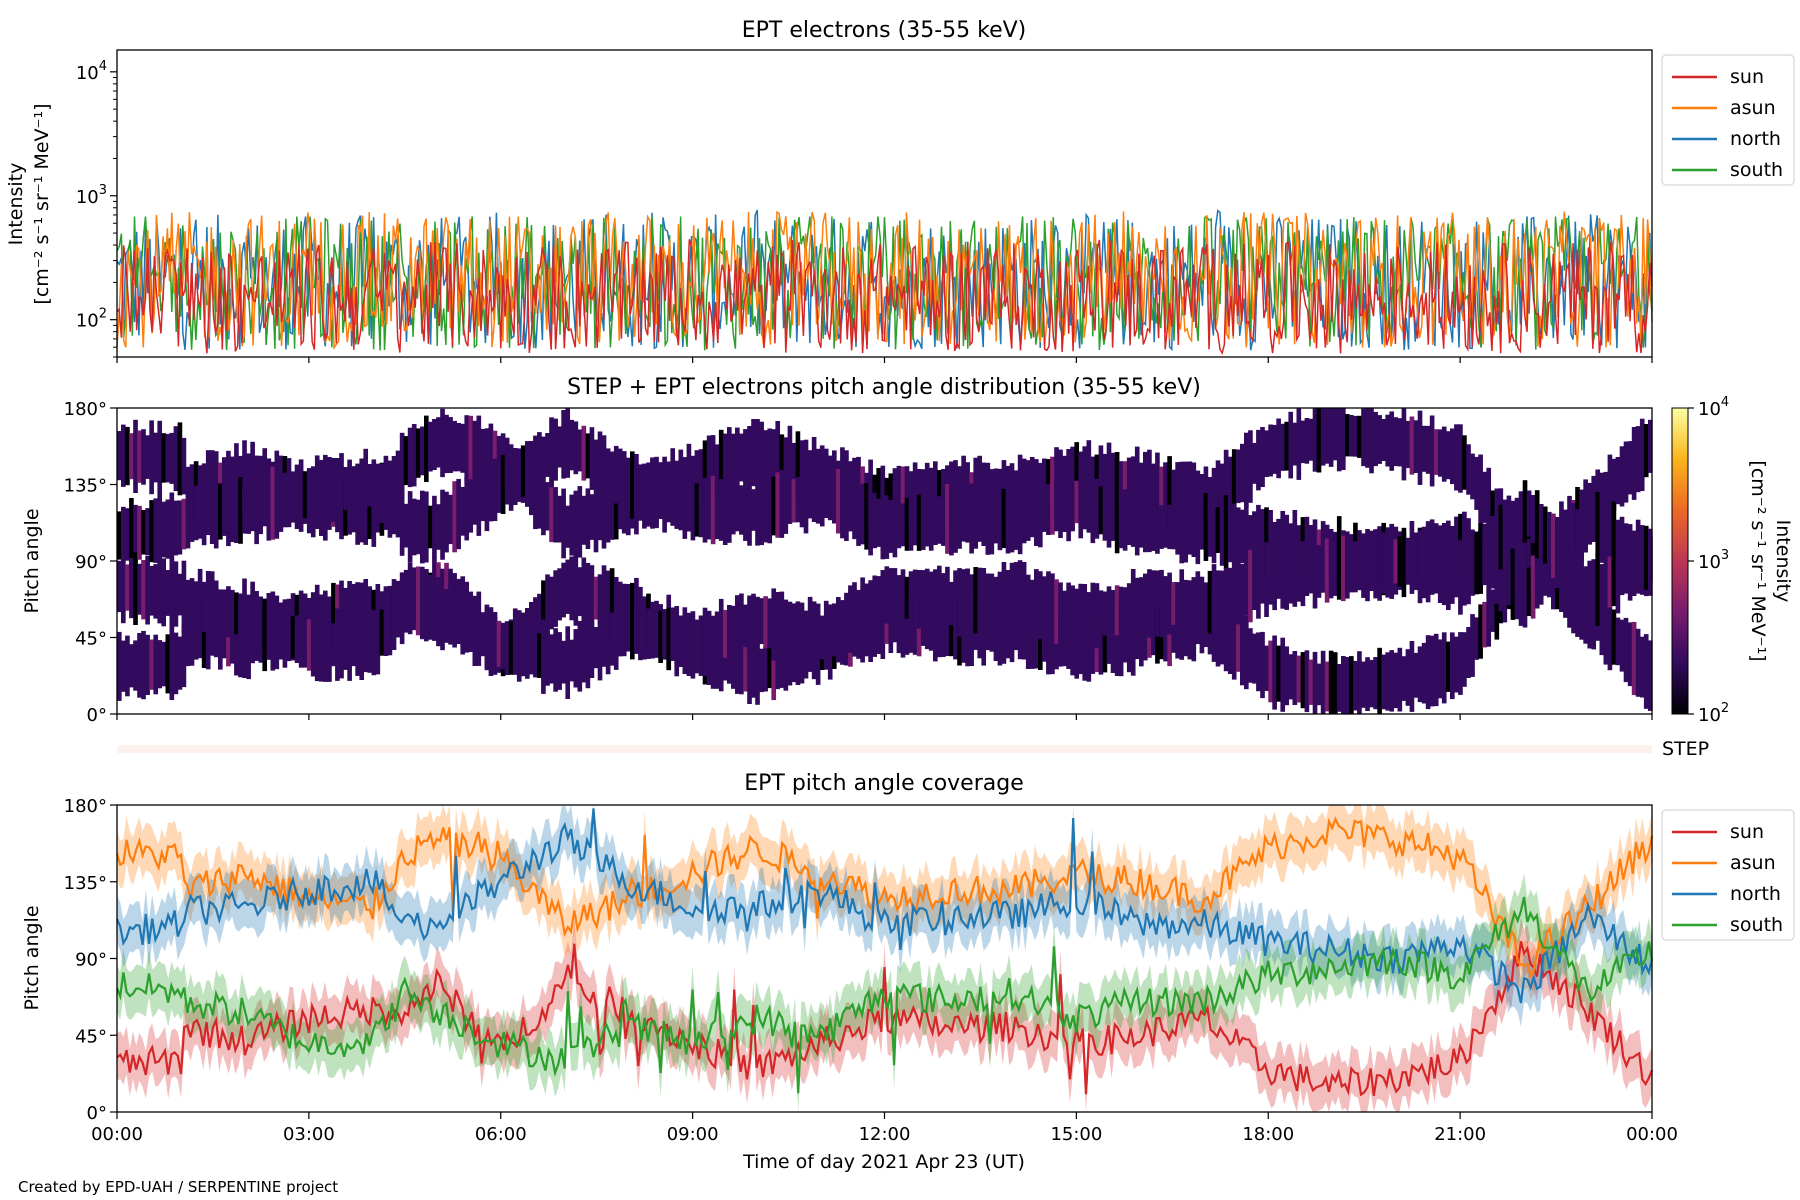 The image size is (1800, 1200). Describe the element at coordinates (97, 1113) in the screenshot. I see `y-tick-label: 0°` at that location.